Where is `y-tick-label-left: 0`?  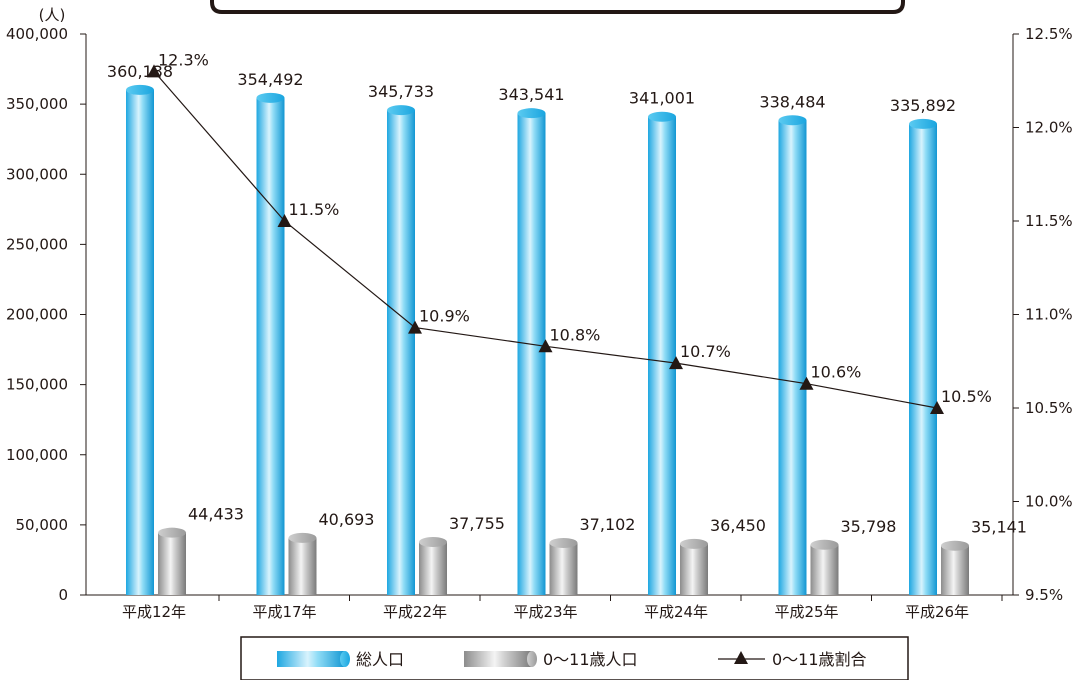
y-tick-label-left: 0 is located at coordinates (63, 595).